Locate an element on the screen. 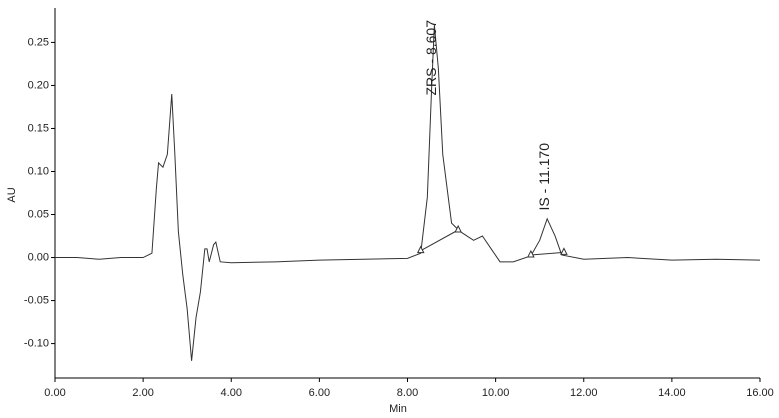 The width and height of the screenshot is (779, 418). y-tick-label: -0.10 is located at coordinates (36, 343).